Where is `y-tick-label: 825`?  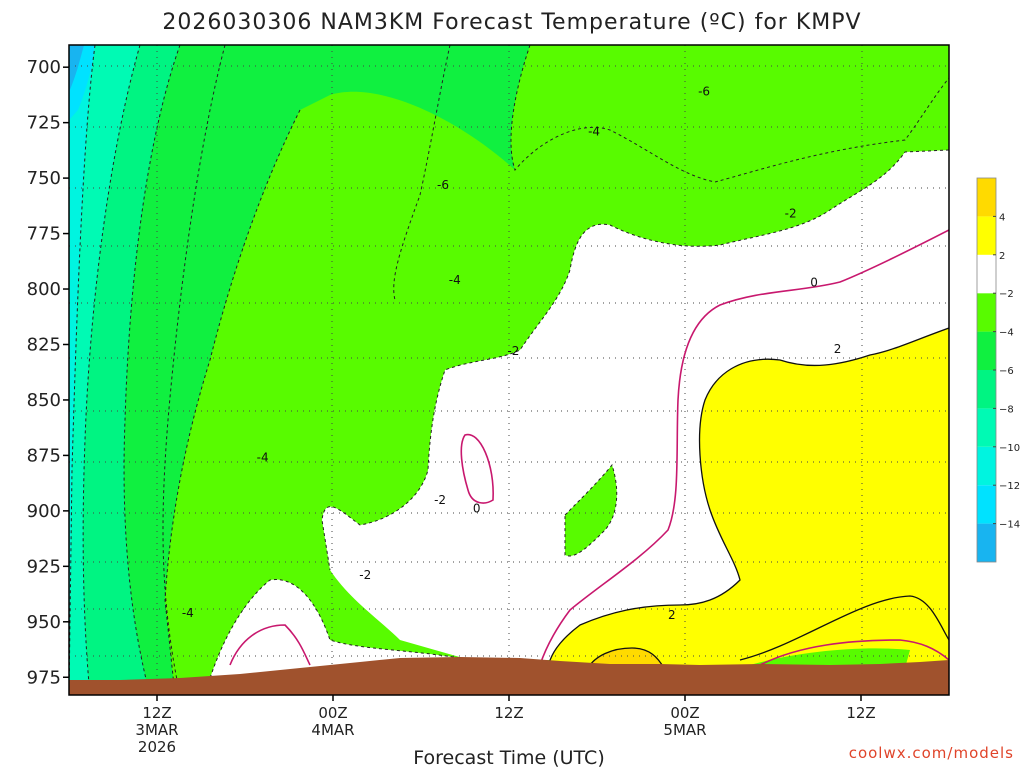 y-tick-label: 825 is located at coordinates (44, 344).